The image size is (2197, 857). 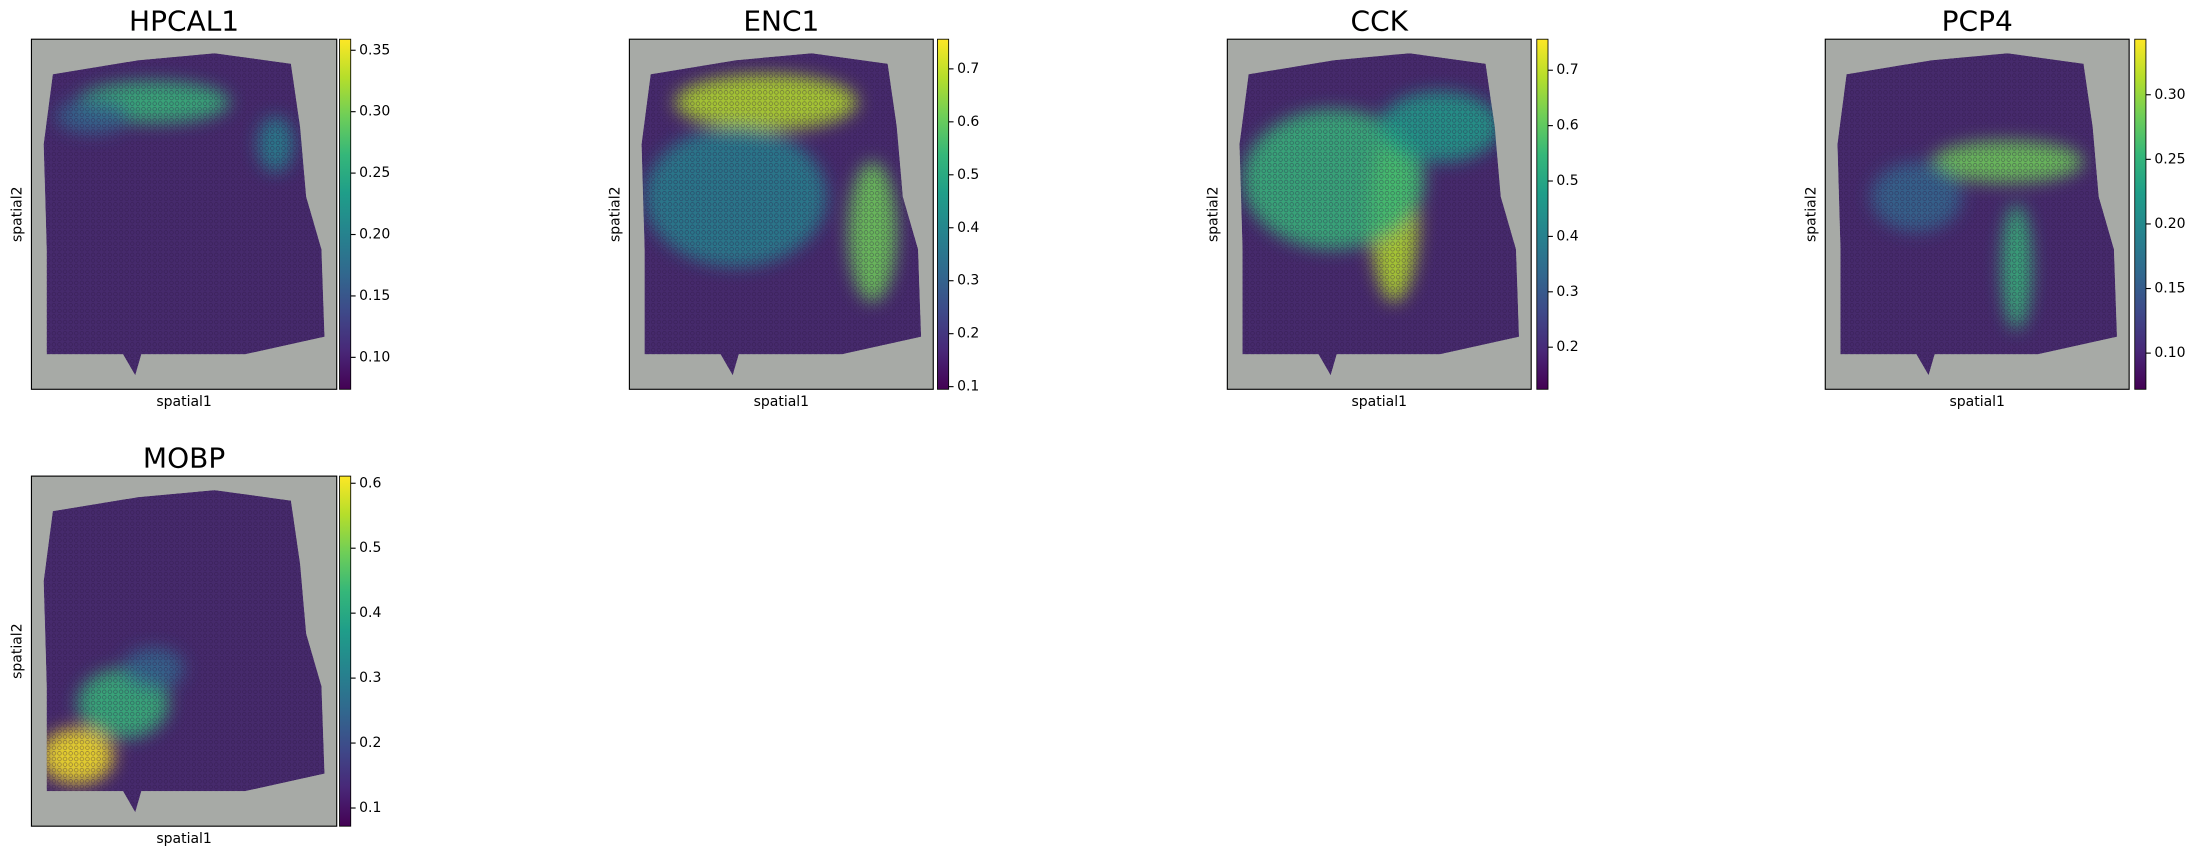 I want to click on panel-title: MOBP, so click(x=184, y=457).